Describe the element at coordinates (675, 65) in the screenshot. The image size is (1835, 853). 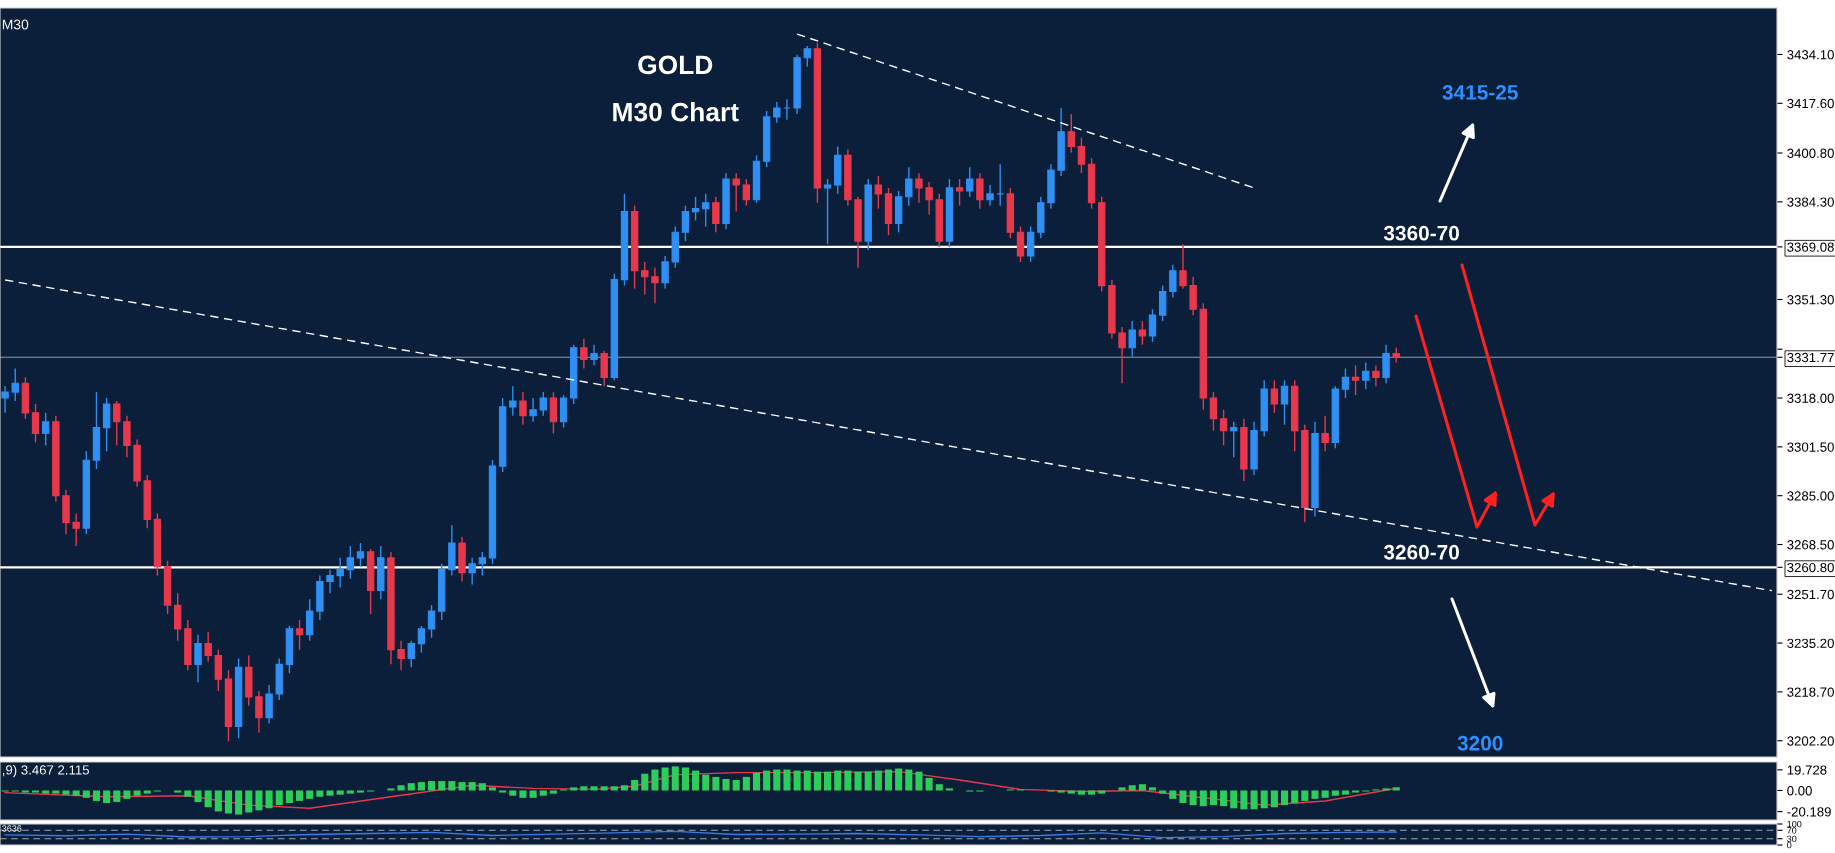
I see `text: GOLD` at that location.